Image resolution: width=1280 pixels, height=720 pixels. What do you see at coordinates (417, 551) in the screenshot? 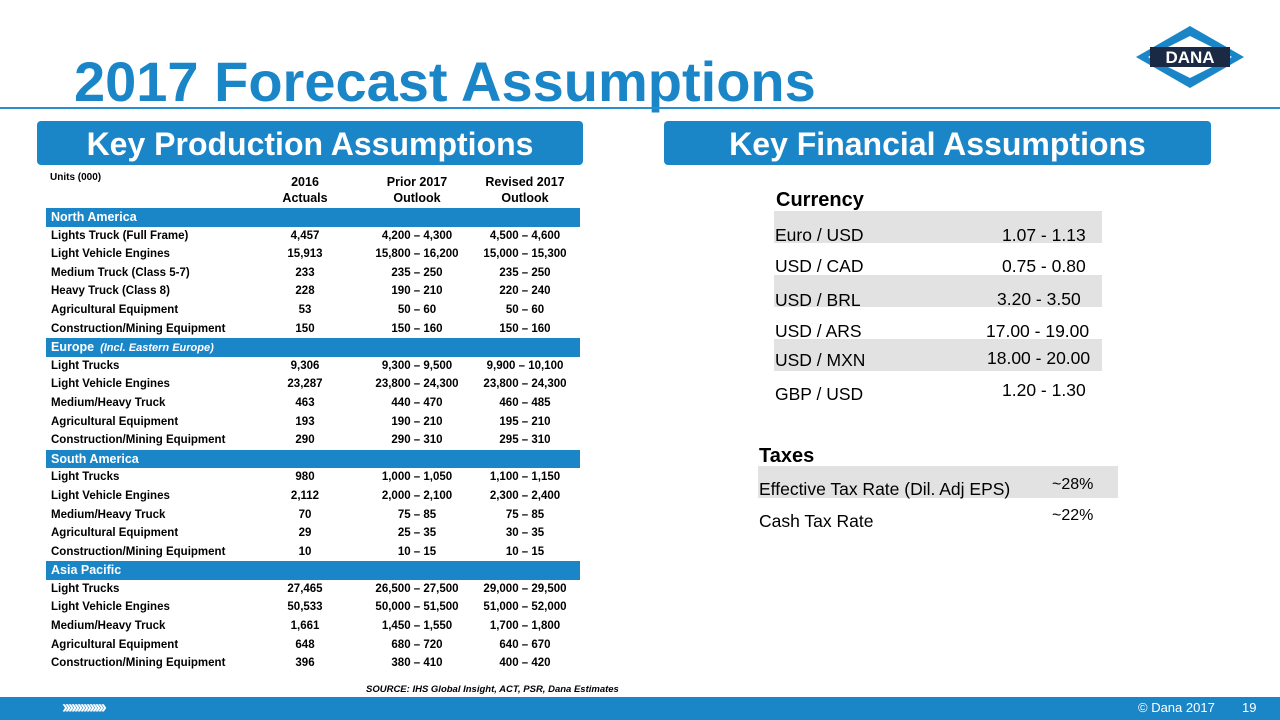
I see `prior-outlook: 10 – 15` at bounding box center [417, 551].